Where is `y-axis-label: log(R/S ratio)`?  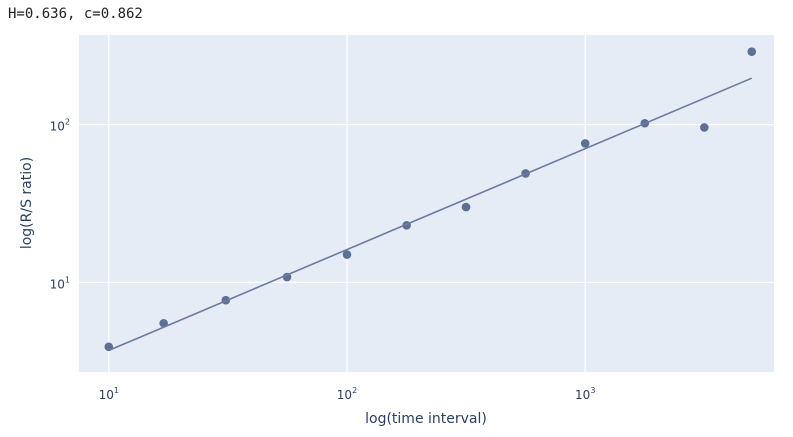
y-axis-label: log(R/S ratio) is located at coordinates (27, 203).